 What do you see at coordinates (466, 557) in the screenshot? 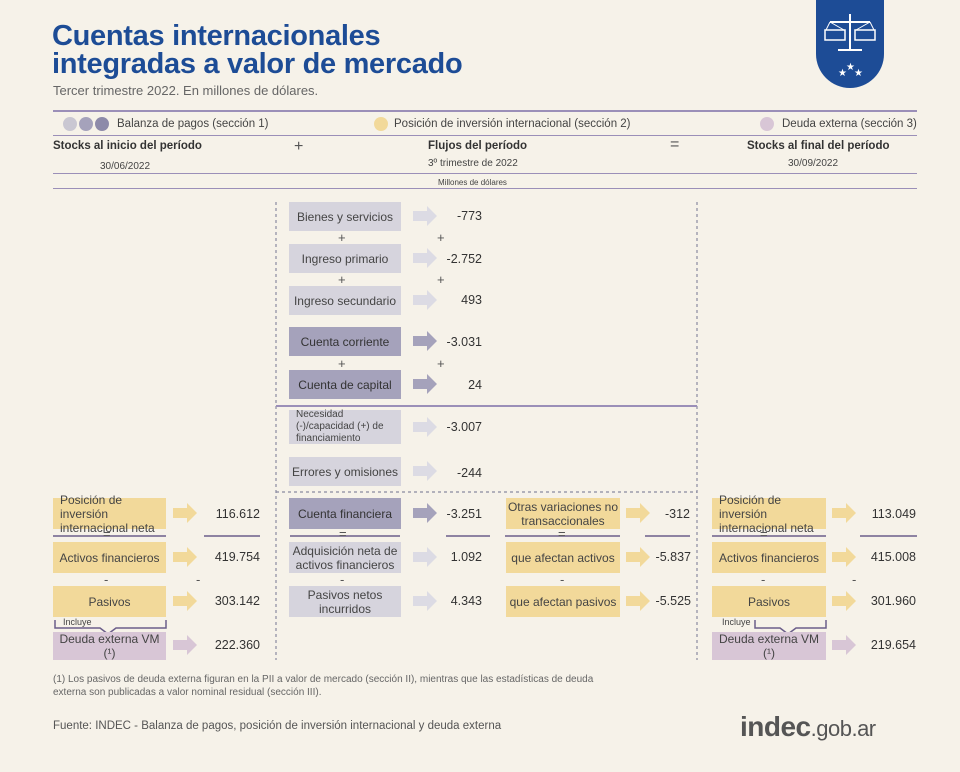
I see `value-adquisicion: 1.092` at bounding box center [466, 557].